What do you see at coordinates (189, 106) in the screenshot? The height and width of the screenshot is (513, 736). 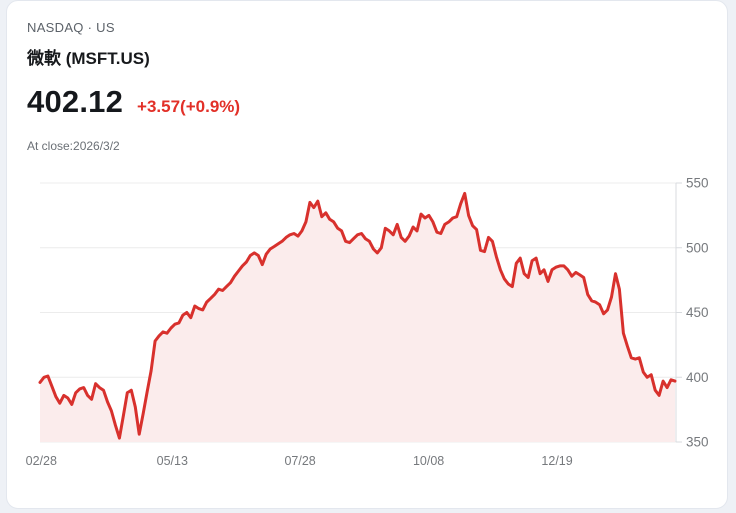 I see `price-change: +3.57(+0.9%)` at bounding box center [189, 106].